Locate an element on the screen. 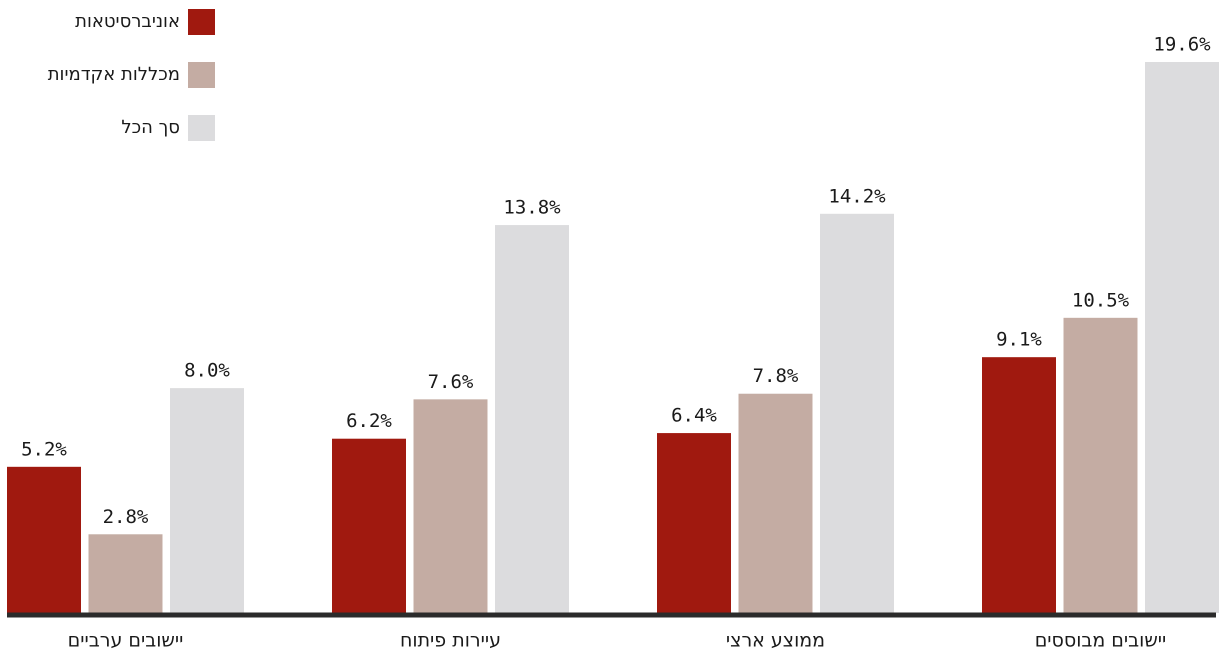  legend-label: מכללות אקדמיות is located at coordinates (114, 74).